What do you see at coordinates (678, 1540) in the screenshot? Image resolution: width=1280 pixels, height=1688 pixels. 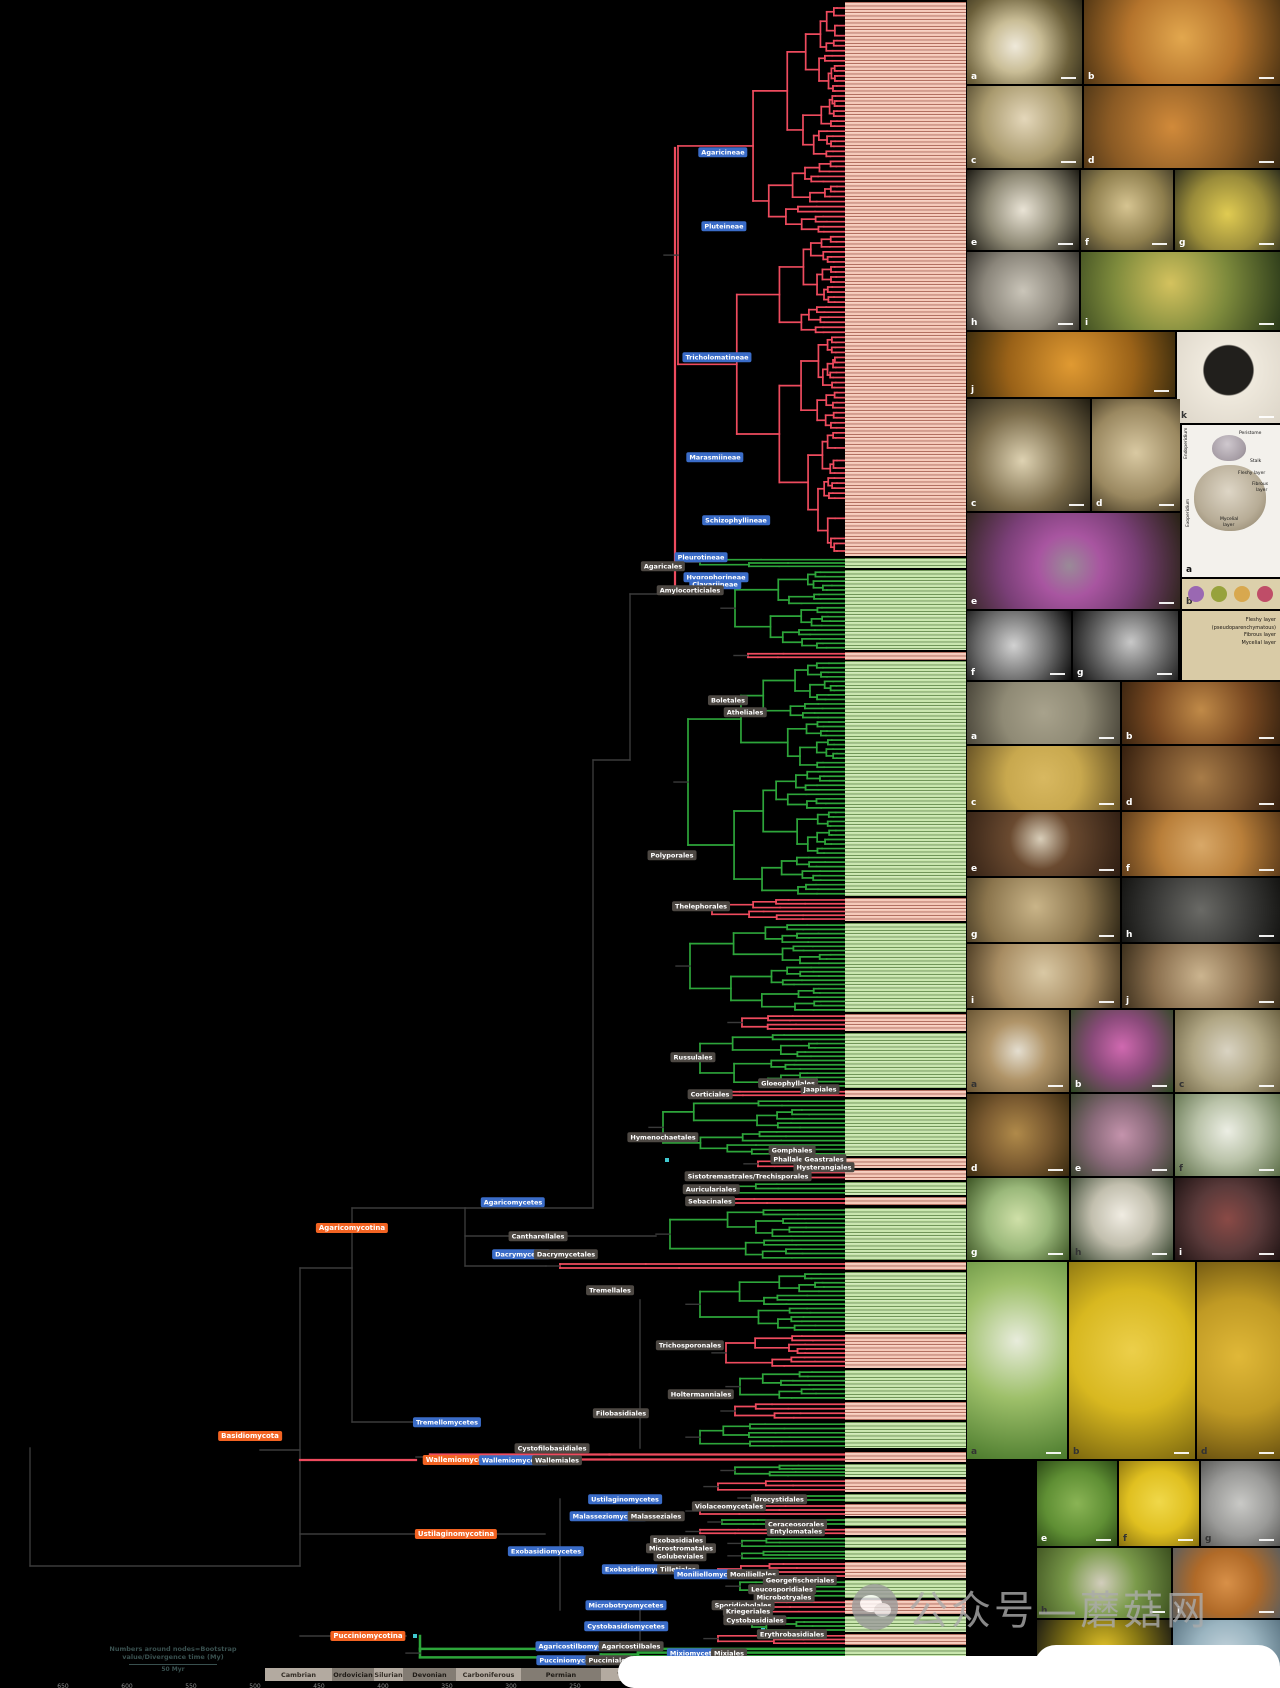 I see `clade-label: Exobasidiales` at bounding box center [678, 1540].